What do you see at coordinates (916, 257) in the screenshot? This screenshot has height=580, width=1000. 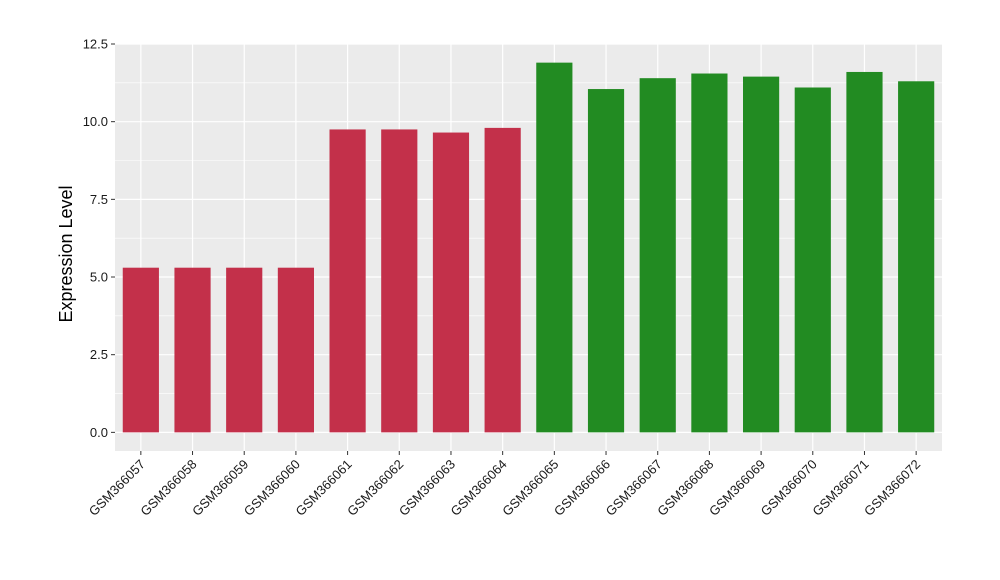 I see `bar-GSM366072` at bounding box center [916, 257].